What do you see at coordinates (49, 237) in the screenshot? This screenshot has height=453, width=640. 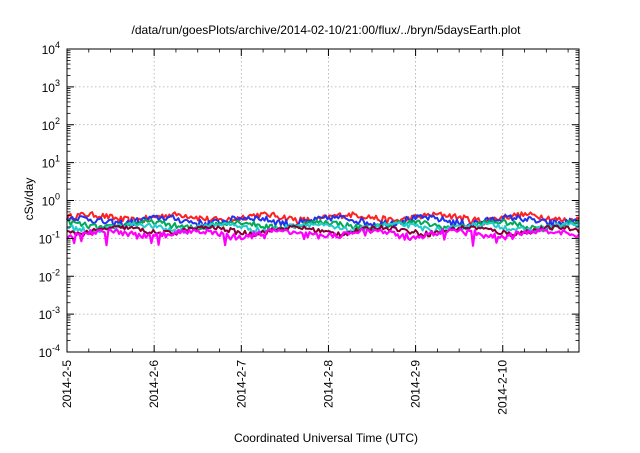 I see `y-tick-label: 10⁻¹` at bounding box center [49, 237].